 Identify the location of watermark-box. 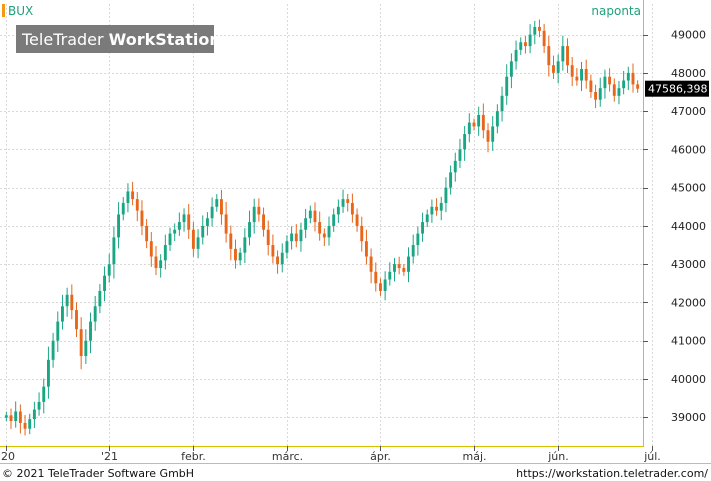
(115, 39).